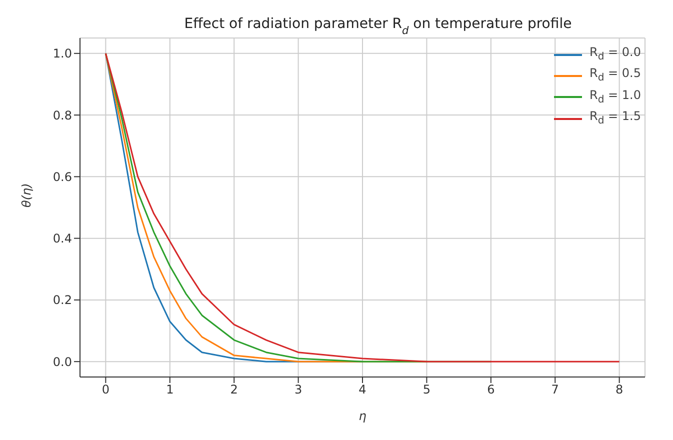  Describe the element at coordinates (106, 389) in the screenshot. I see `x-tick-label: 0` at that location.